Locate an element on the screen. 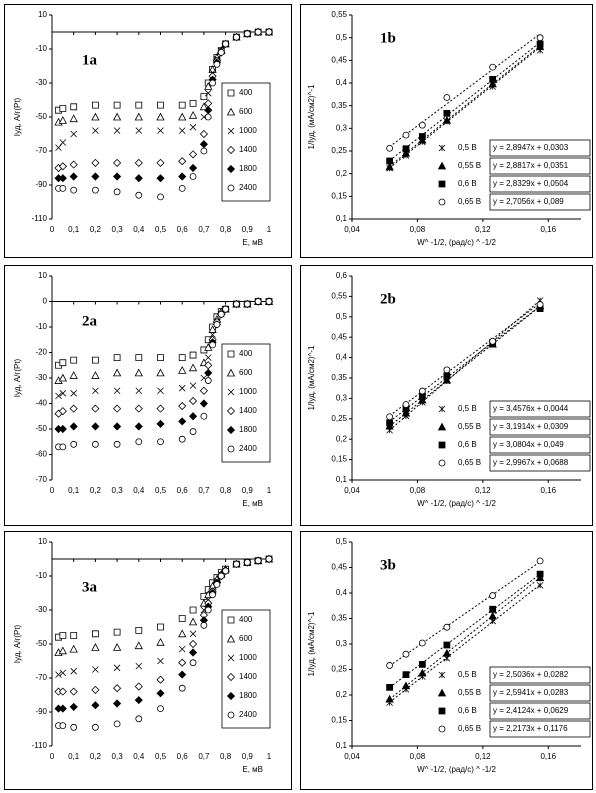  trend-equation: y = 2,7056x + 0,089 is located at coordinates (528, 201).